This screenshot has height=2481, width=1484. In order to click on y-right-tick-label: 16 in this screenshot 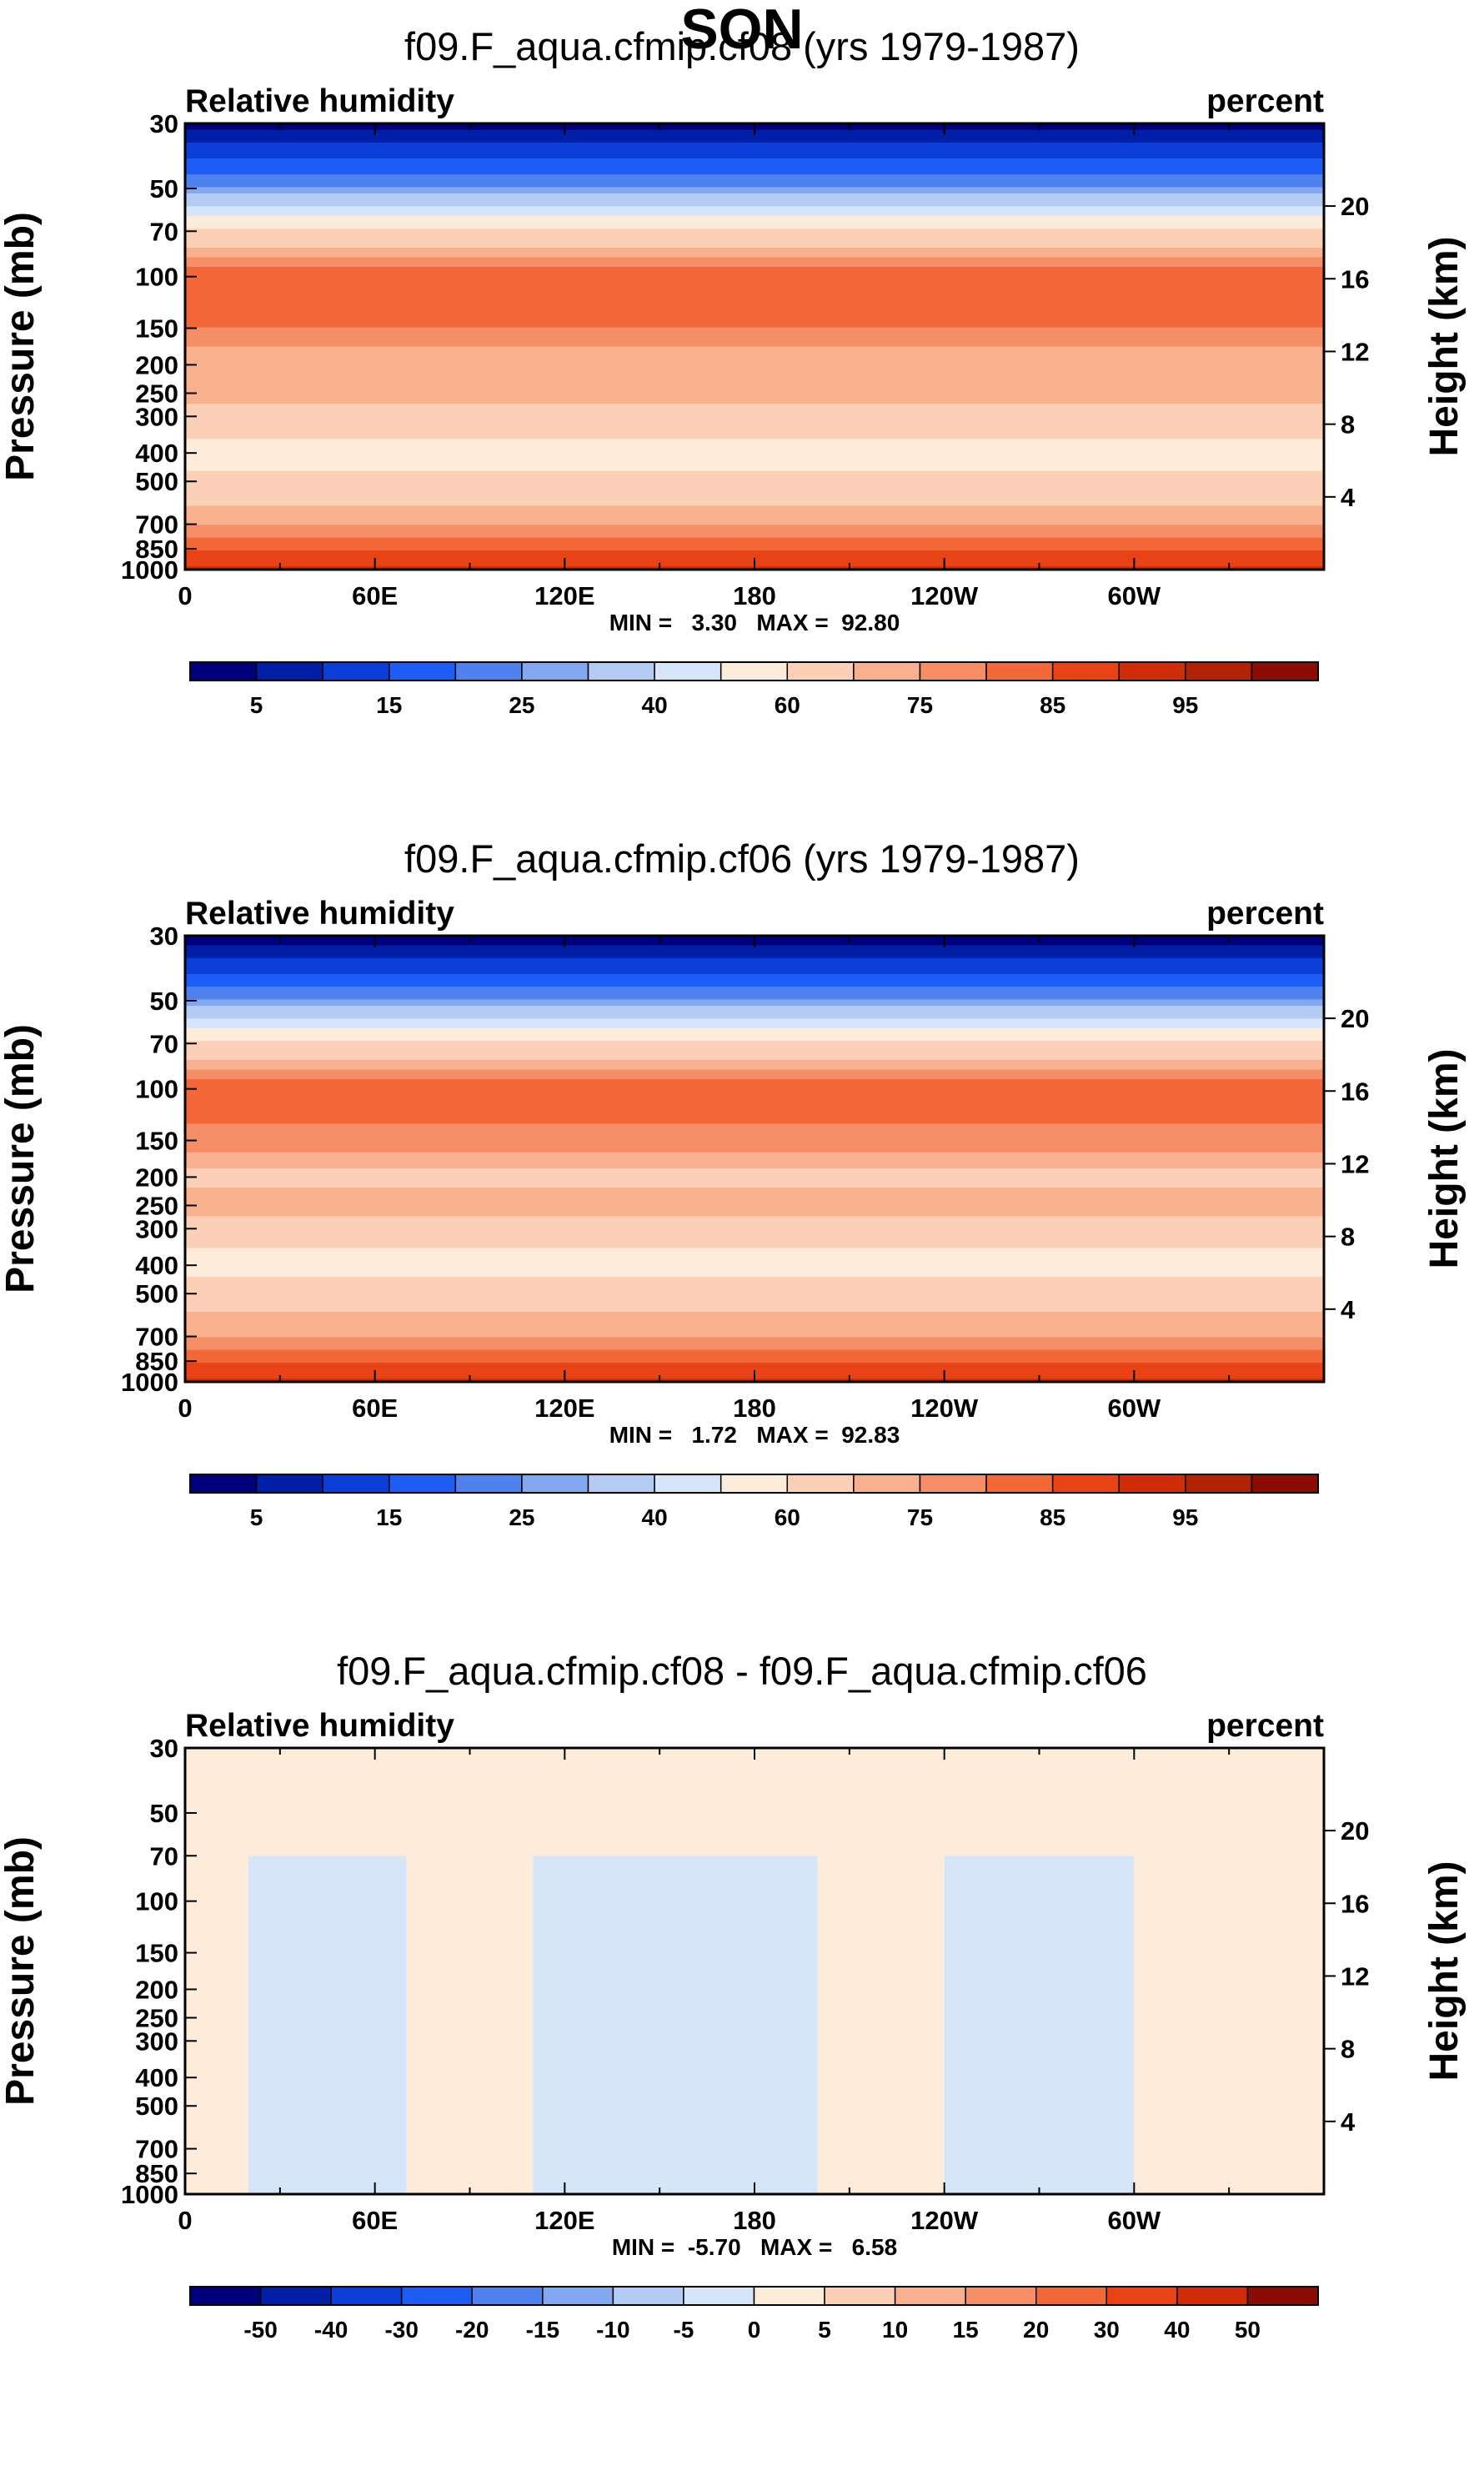, I will do `click(1355, 1091)`.